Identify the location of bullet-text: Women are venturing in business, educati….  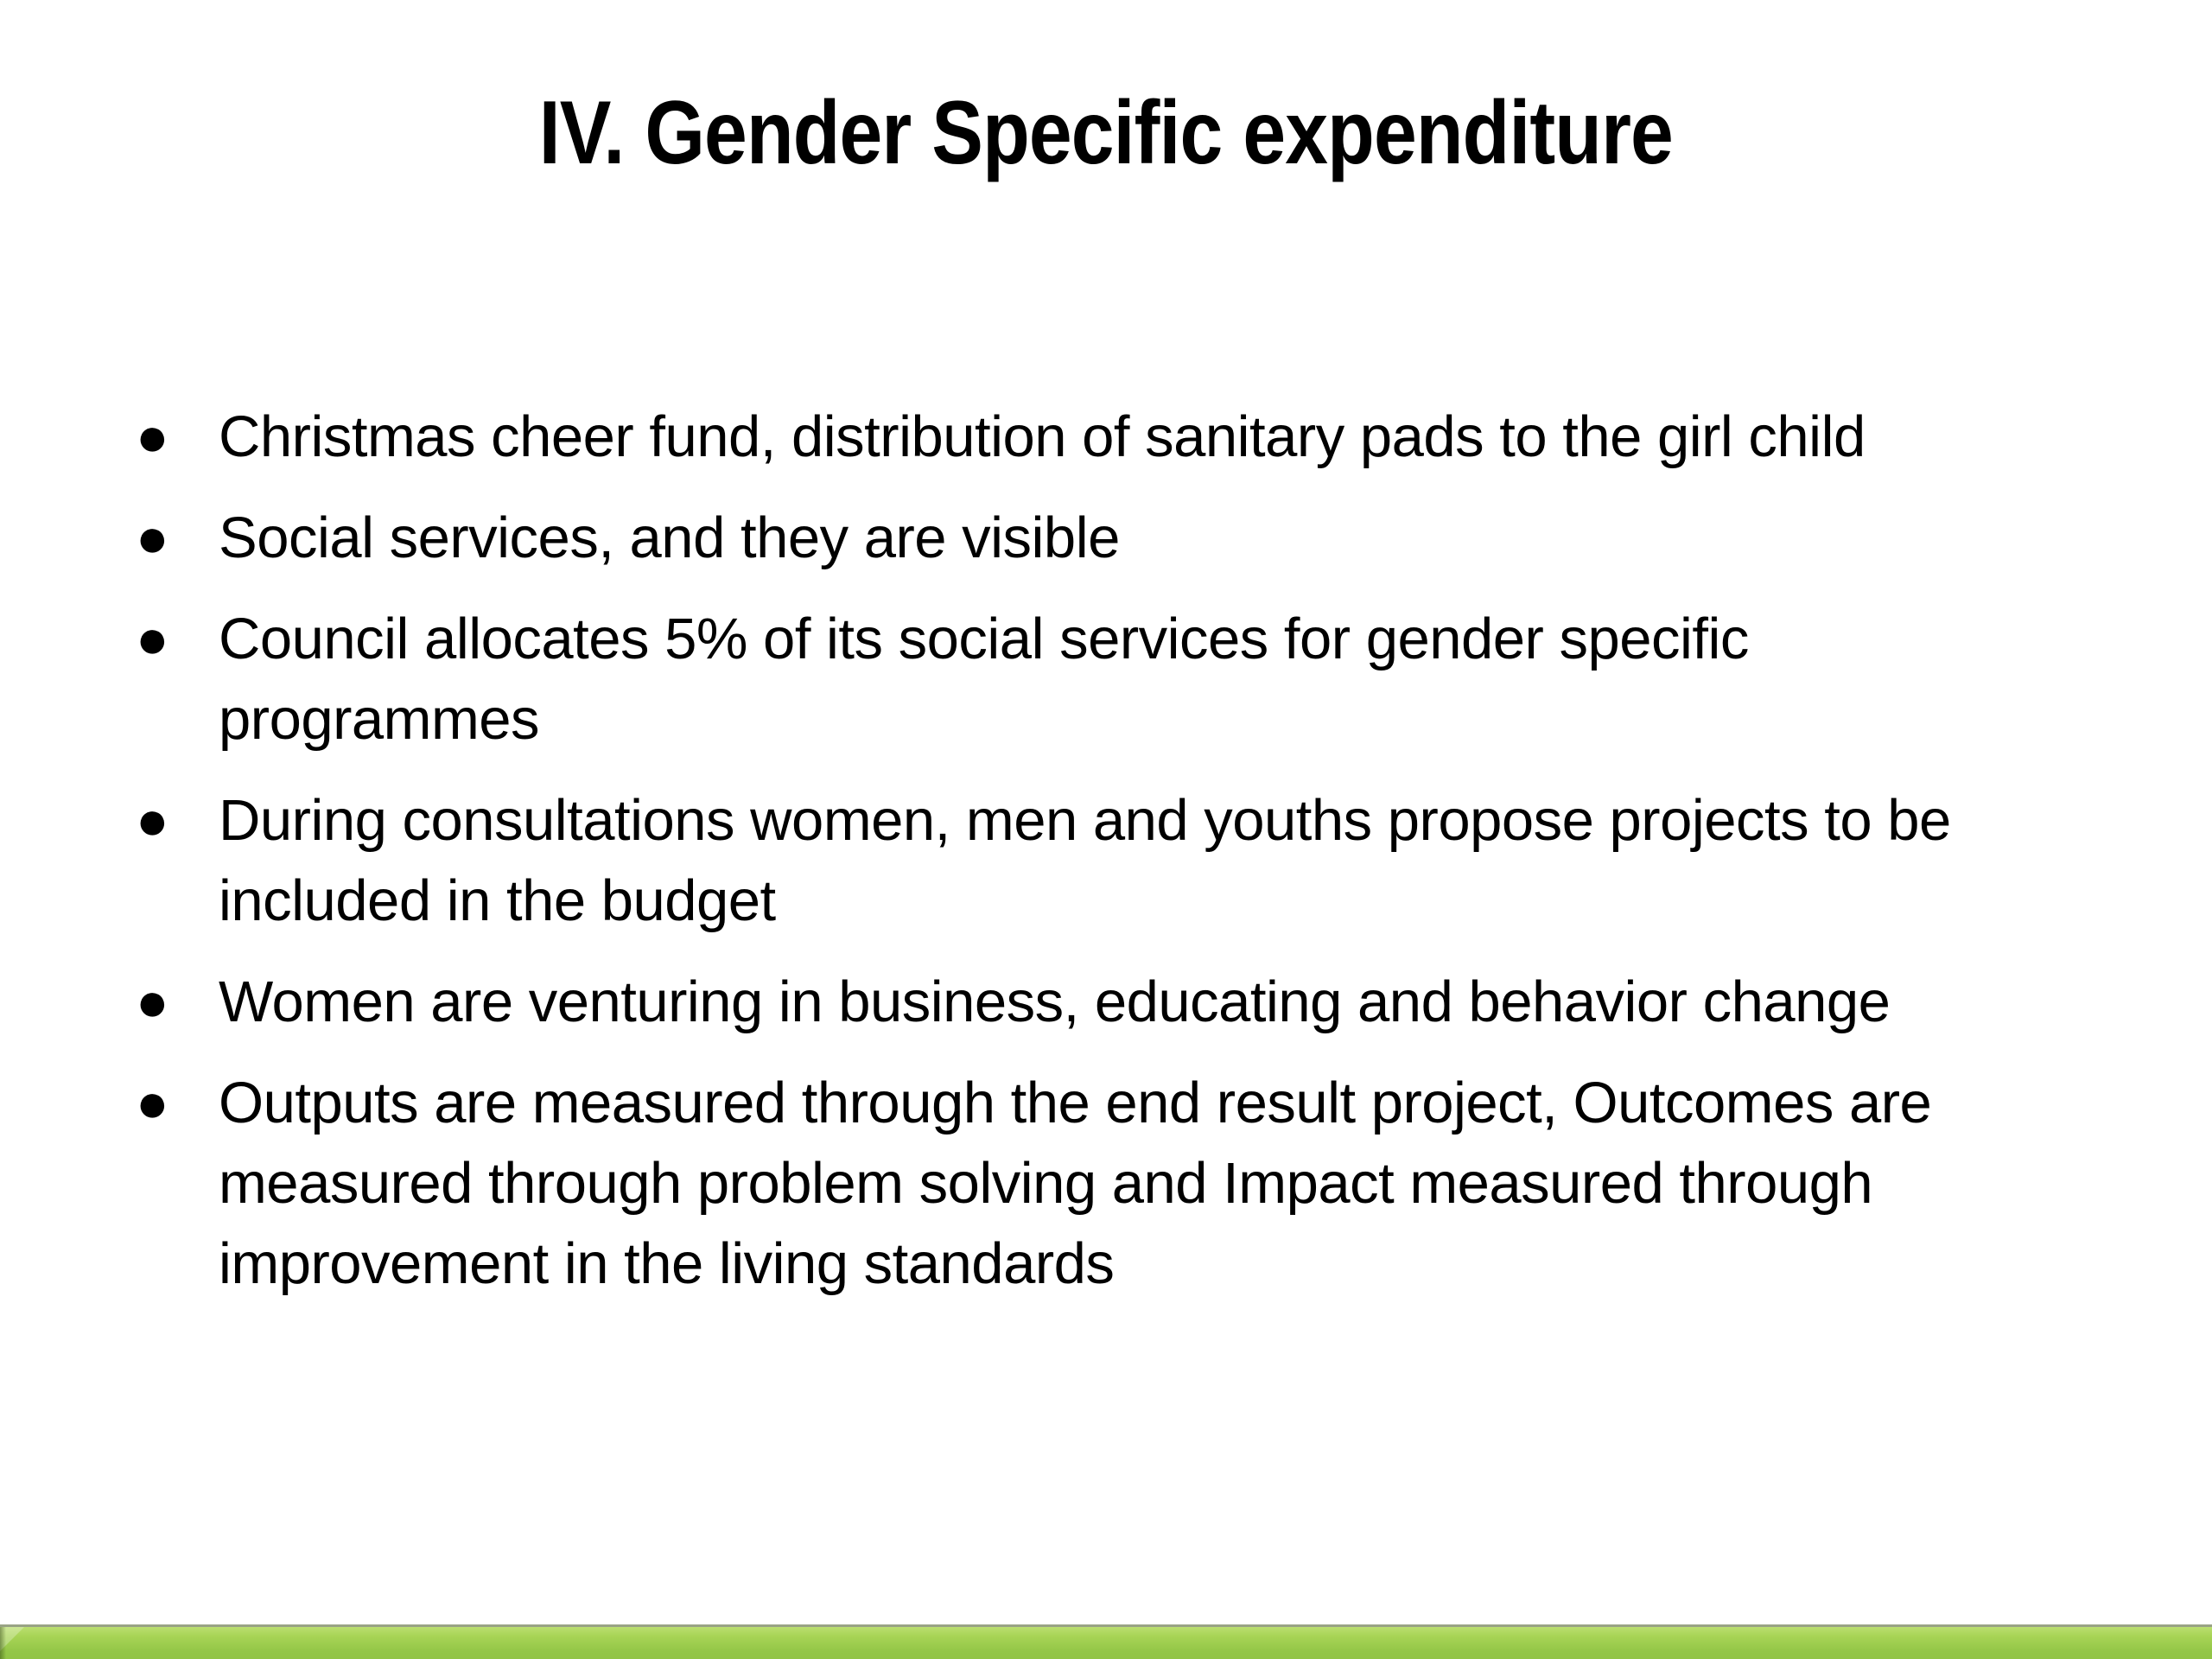
(1055, 1001).